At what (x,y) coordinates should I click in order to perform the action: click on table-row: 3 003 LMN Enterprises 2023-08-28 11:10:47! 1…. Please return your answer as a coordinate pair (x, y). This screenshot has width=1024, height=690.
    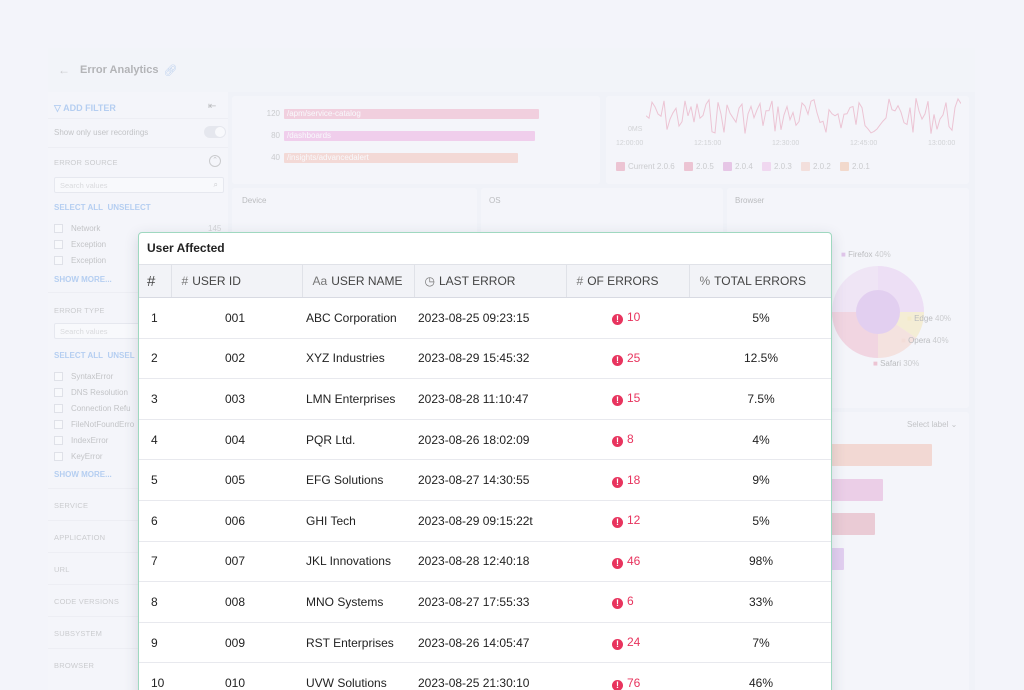
    Looking at the image, I should click on (485, 399).